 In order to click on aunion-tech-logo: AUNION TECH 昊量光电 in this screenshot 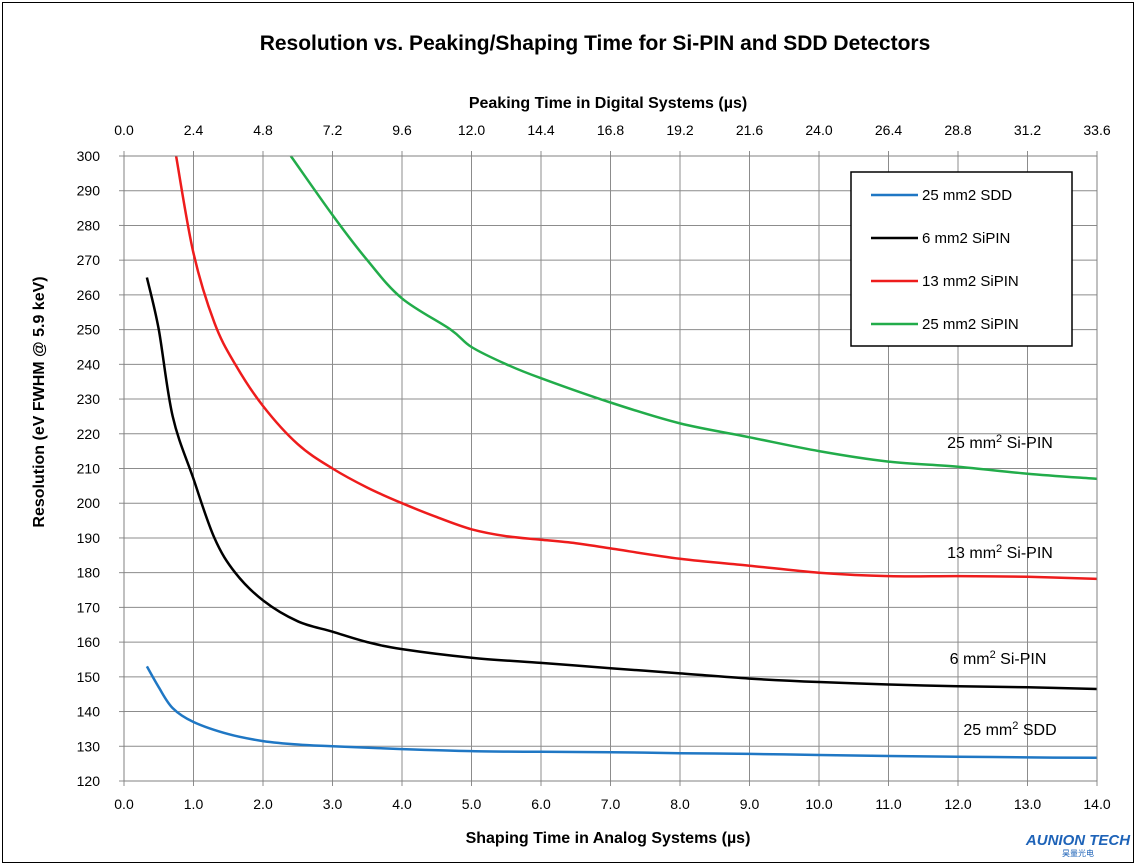, I will do `click(1078, 845)`.